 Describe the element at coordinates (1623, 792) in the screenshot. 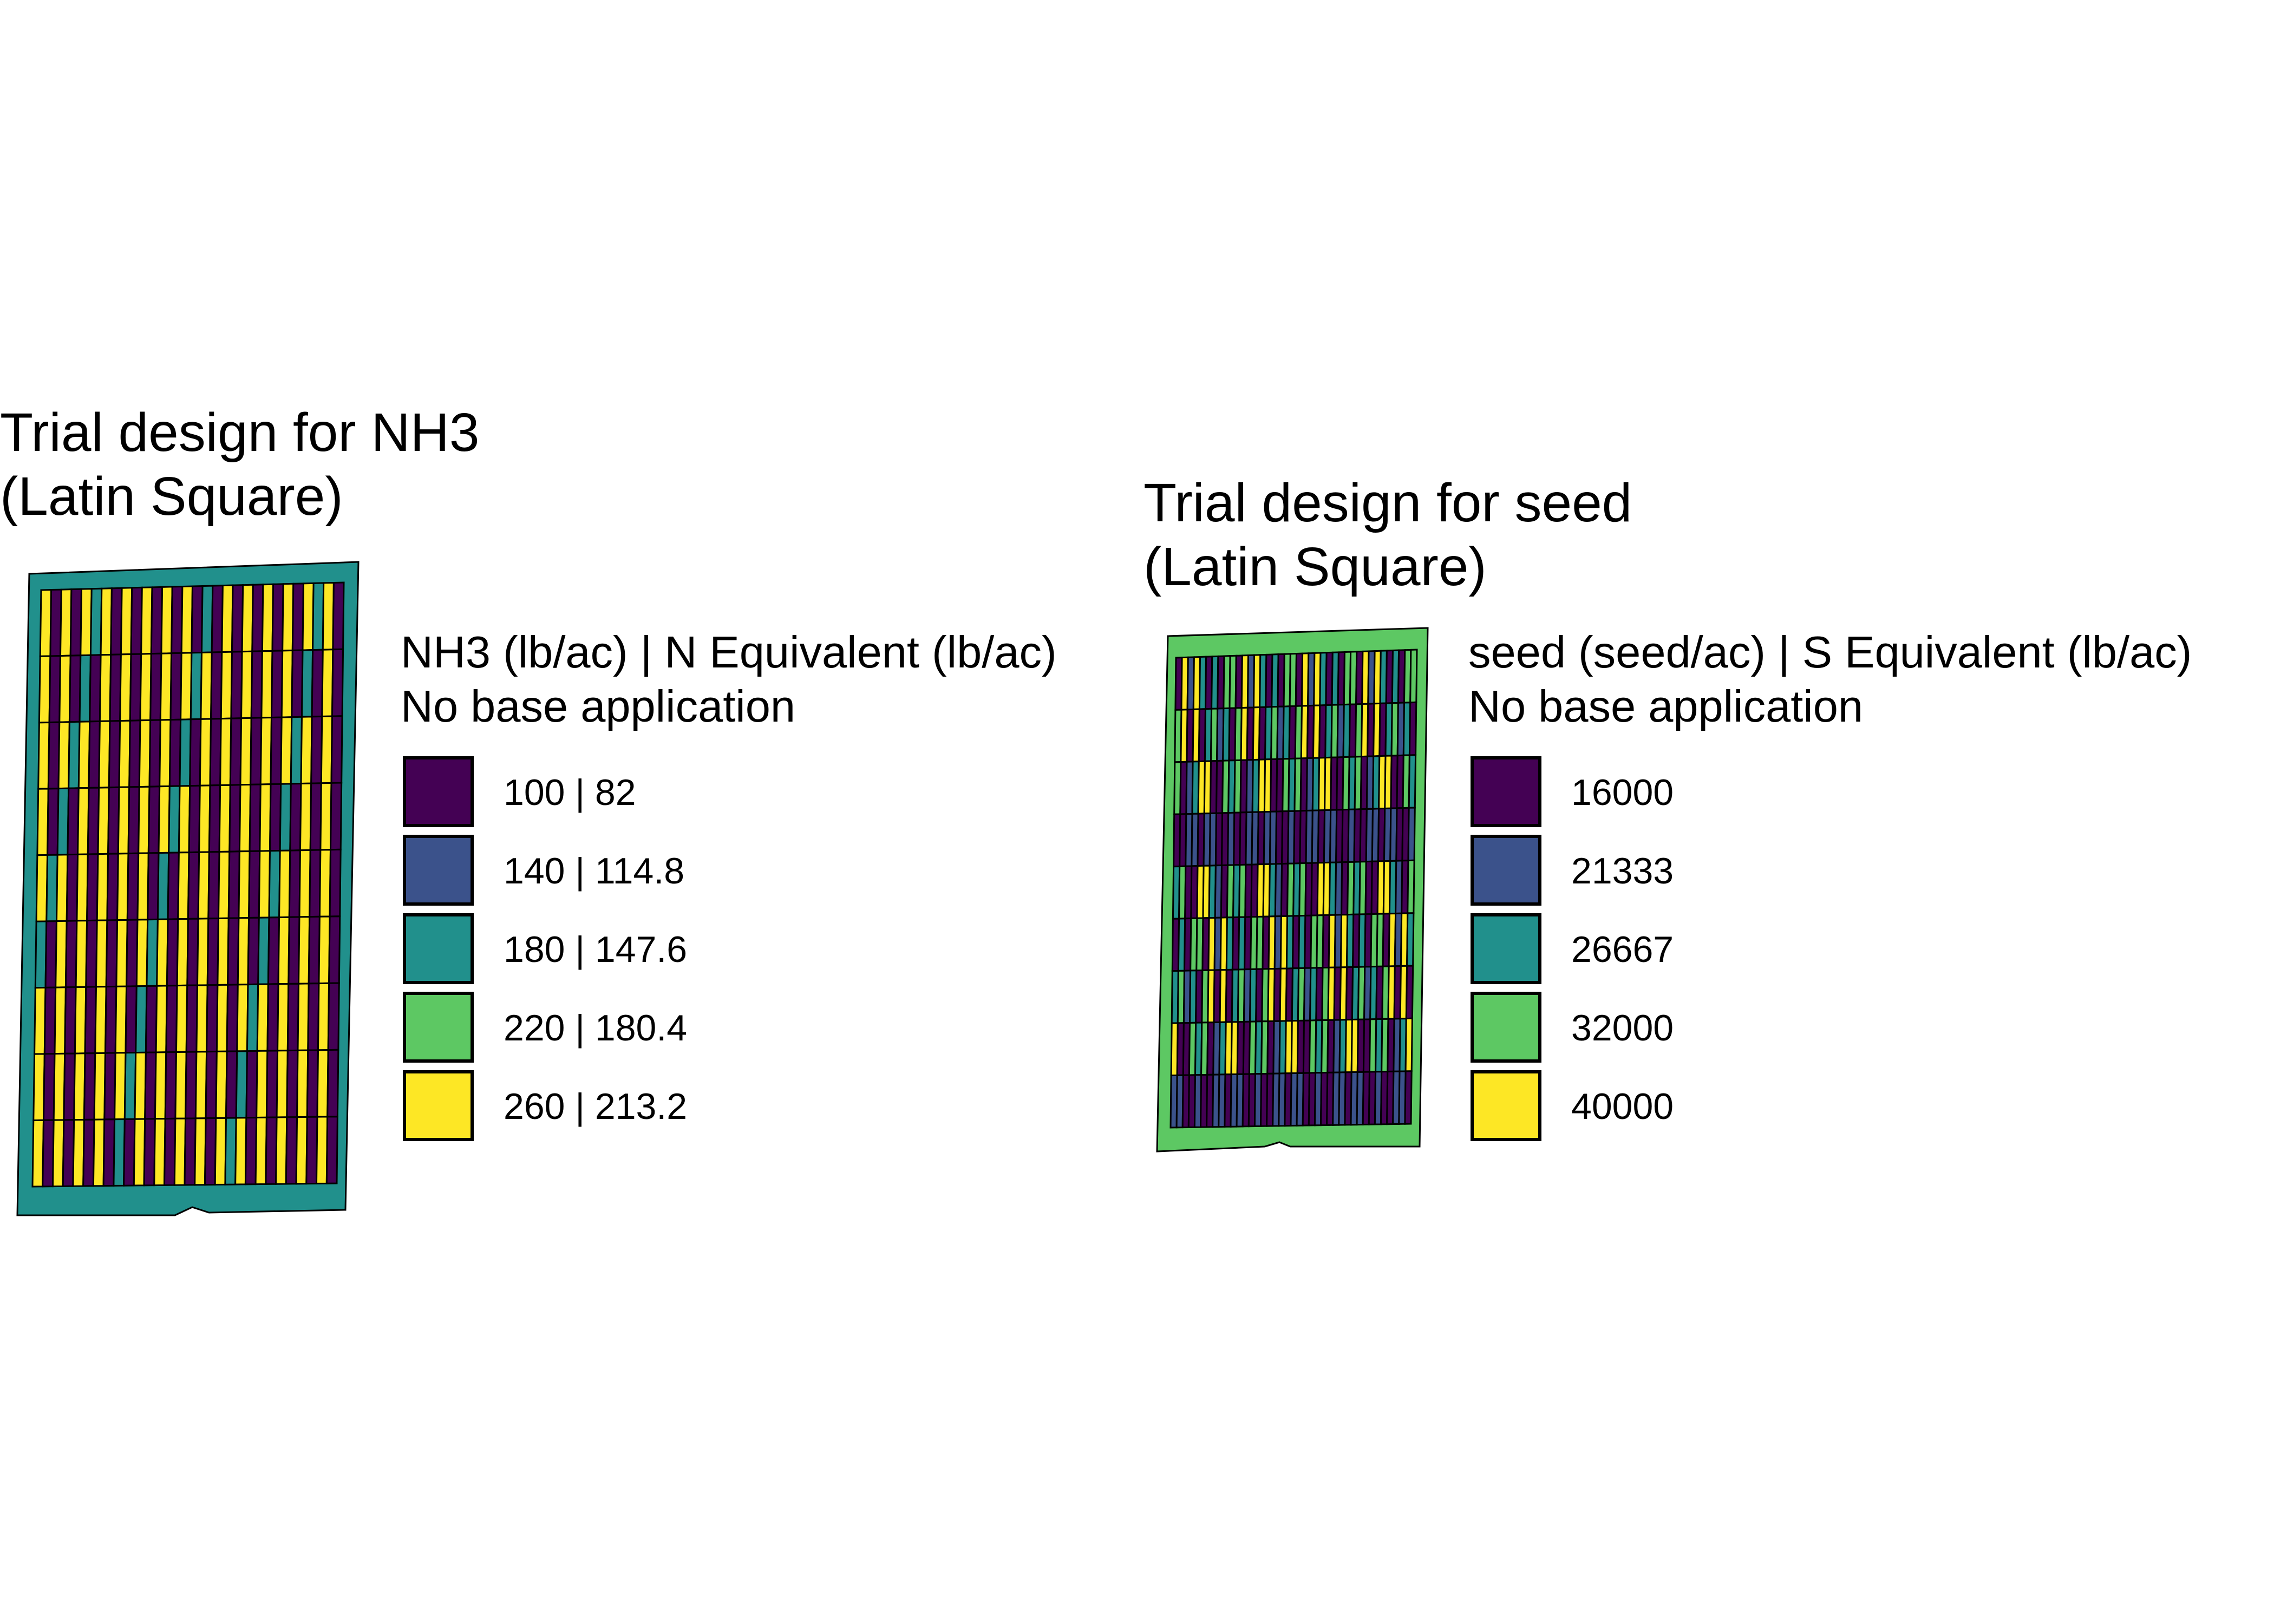

I see `legend-label: 16000` at that location.